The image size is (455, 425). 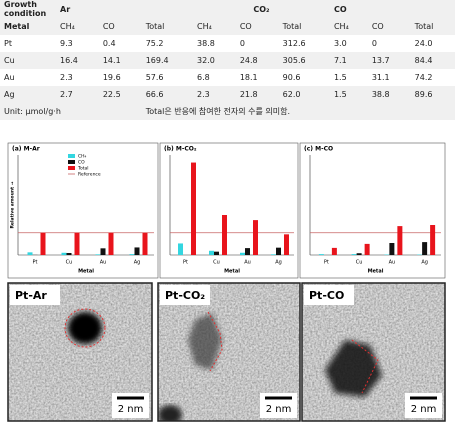 What do you see at coordinates (180, 149) in the screenshot?
I see `panel-title: (b) M-CO₂` at bounding box center [180, 149].